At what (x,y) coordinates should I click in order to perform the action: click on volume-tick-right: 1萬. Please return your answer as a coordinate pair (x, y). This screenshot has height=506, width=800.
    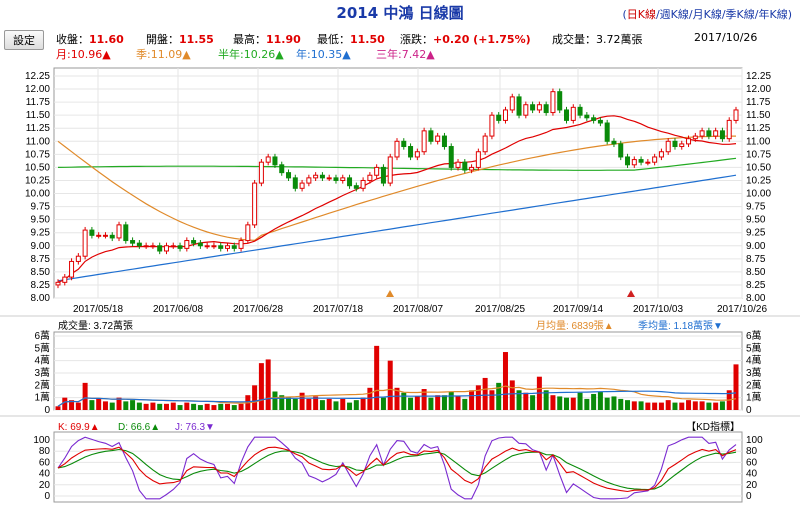
    Looking at the image, I should click on (754, 397).